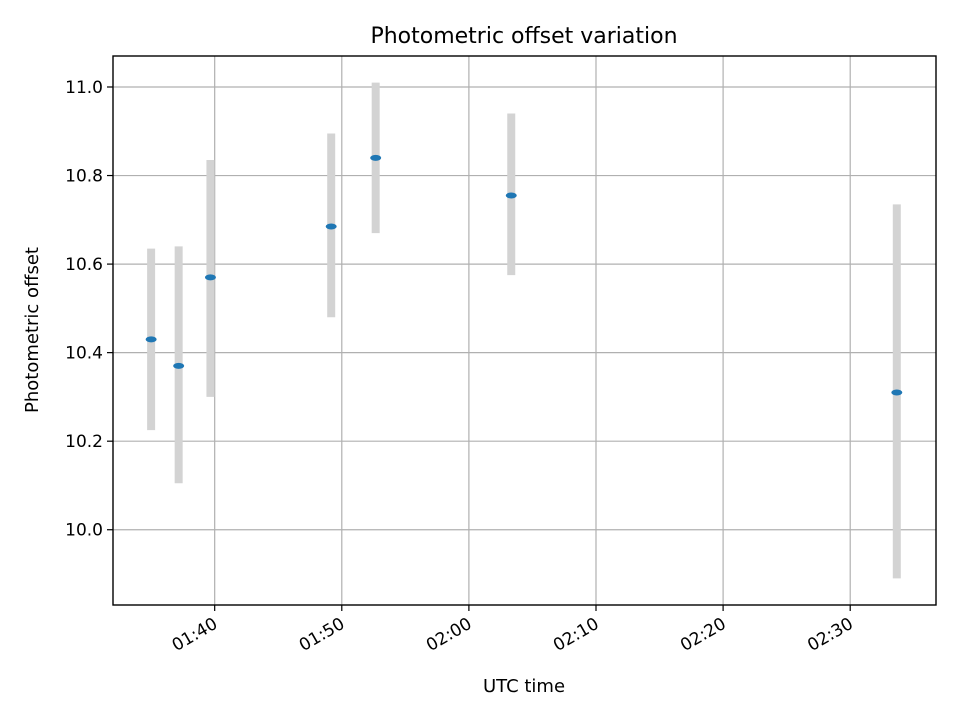 The width and height of the screenshot is (960, 720). What do you see at coordinates (449, 635) in the screenshot?
I see `x-tick-label: 02:00` at bounding box center [449, 635].